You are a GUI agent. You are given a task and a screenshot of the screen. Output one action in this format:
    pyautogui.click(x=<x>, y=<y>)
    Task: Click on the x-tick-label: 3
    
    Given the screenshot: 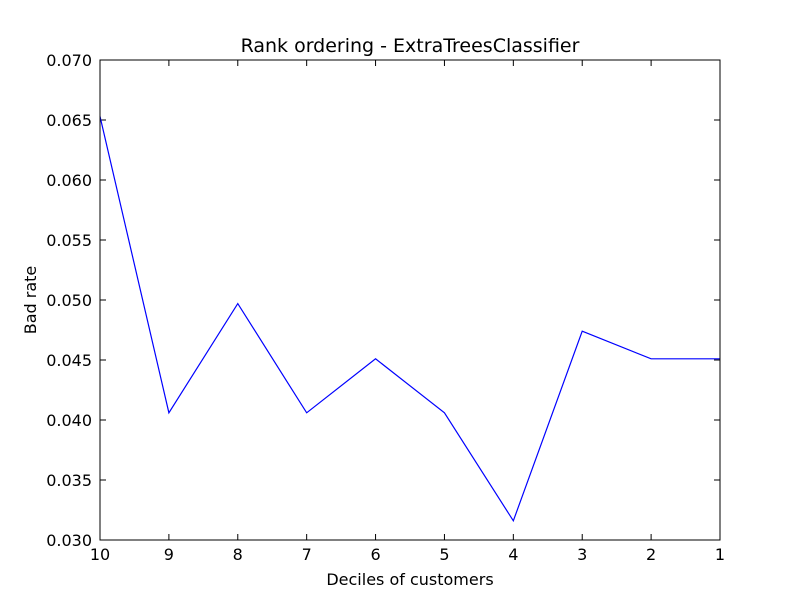 What is the action you would take?
    pyautogui.click(x=582, y=554)
    